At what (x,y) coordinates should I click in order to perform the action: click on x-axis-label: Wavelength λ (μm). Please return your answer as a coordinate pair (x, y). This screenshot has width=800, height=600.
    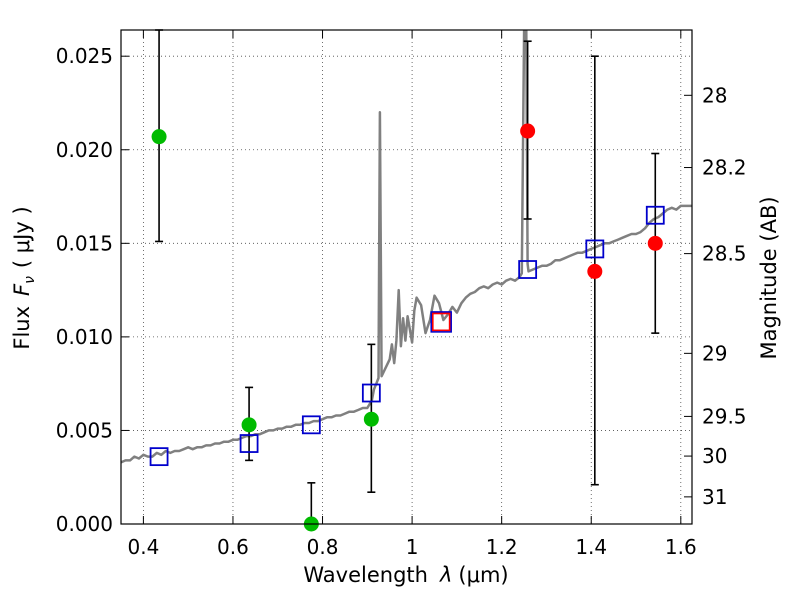
    Looking at the image, I should click on (405, 575).